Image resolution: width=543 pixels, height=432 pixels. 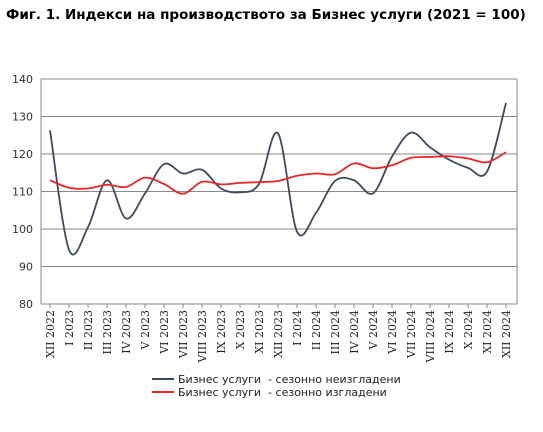 What do you see at coordinates (392, 332) in the screenshot?
I see `x-tick-label: VI 2024` at bounding box center [392, 332].